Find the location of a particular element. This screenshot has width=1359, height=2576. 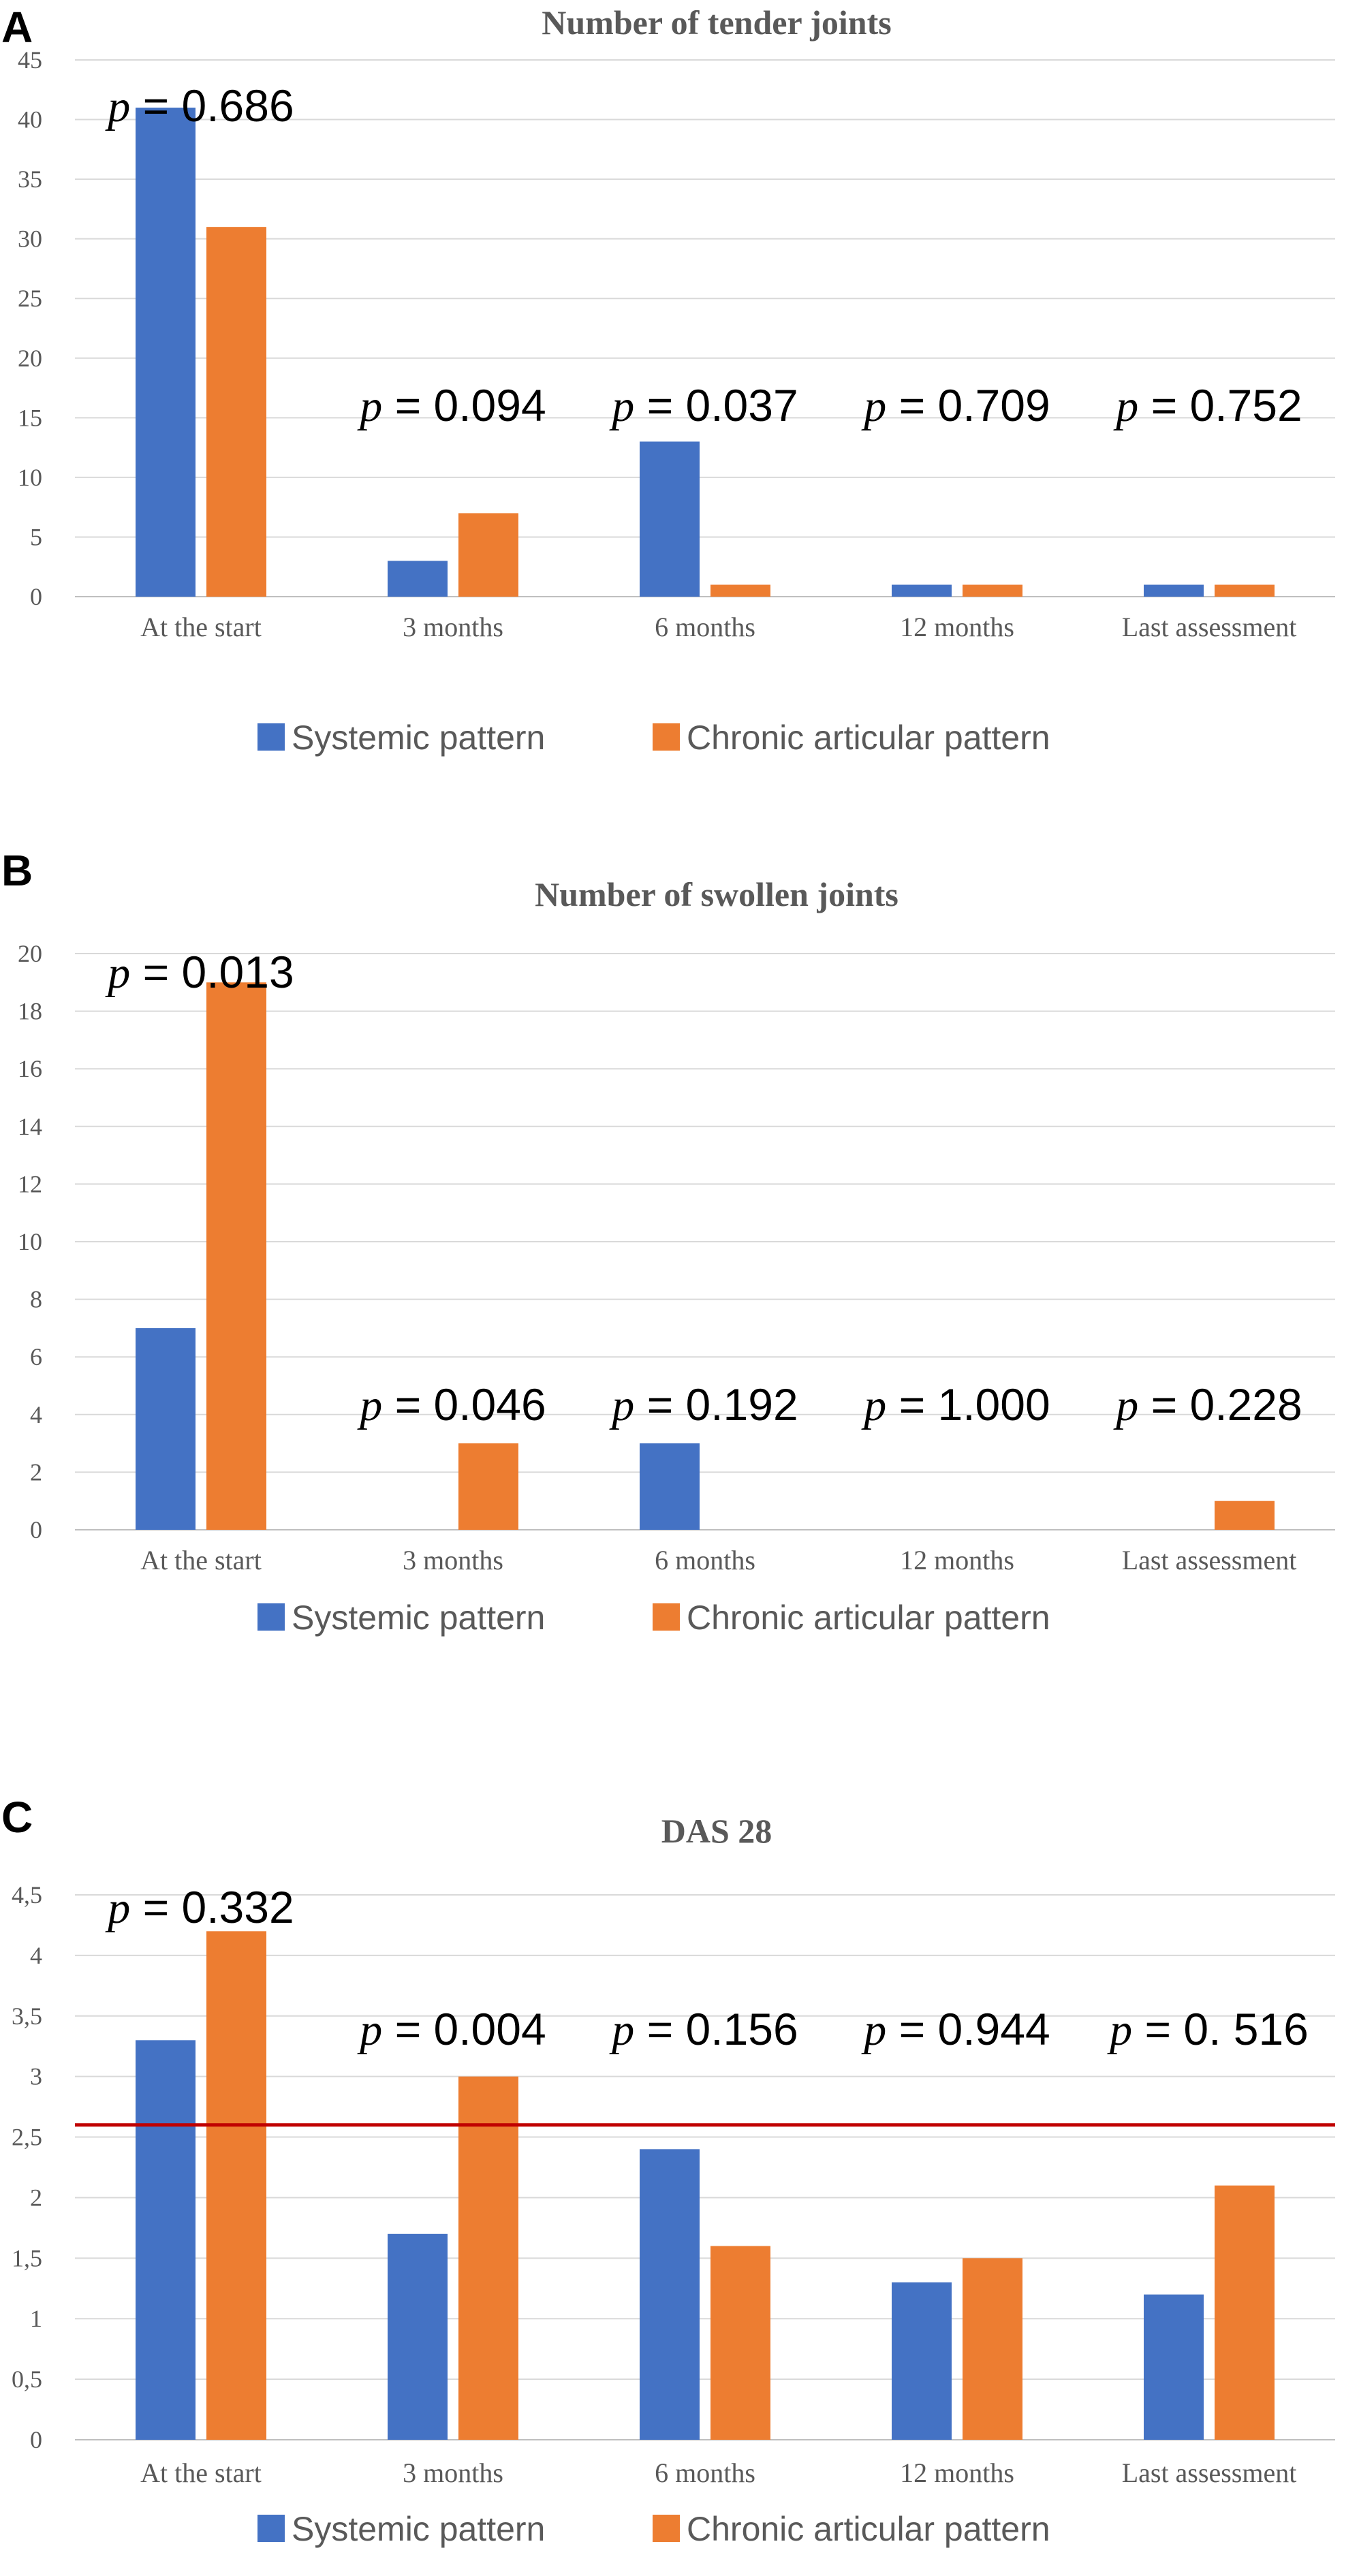

panel-letter: A is located at coordinates (17, 27).